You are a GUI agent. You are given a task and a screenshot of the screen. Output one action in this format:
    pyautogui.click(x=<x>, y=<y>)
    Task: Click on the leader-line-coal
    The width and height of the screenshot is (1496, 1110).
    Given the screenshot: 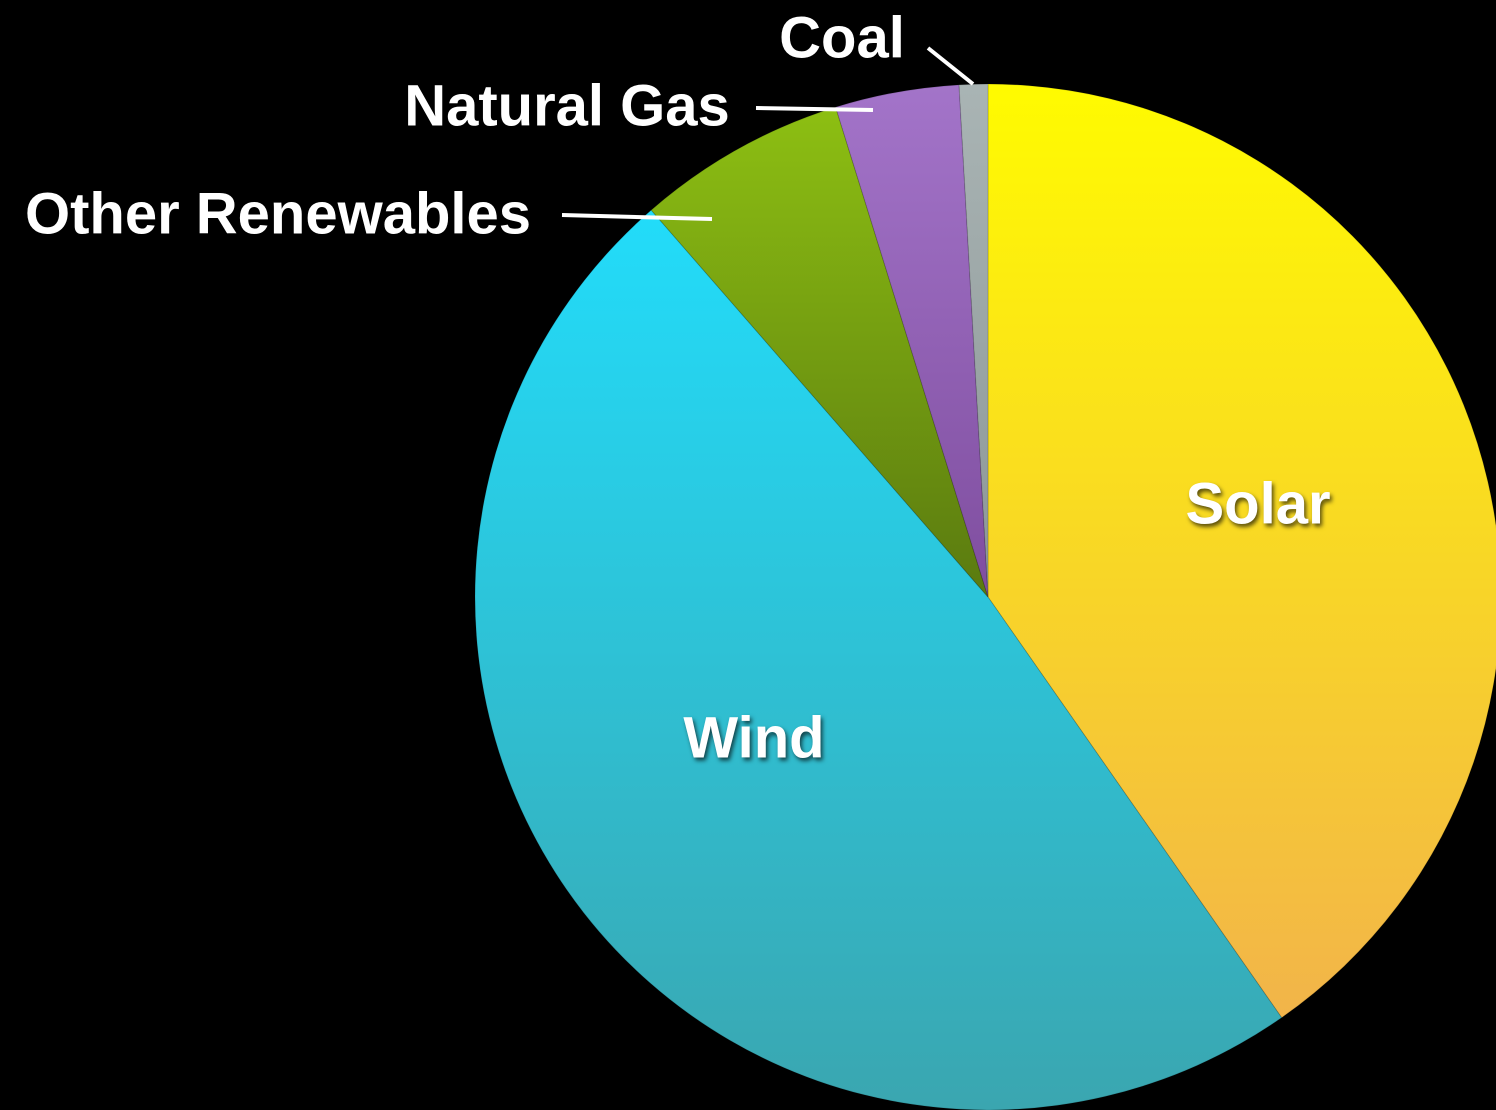 What is the action you would take?
    pyautogui.click(x=950, y=66)
    